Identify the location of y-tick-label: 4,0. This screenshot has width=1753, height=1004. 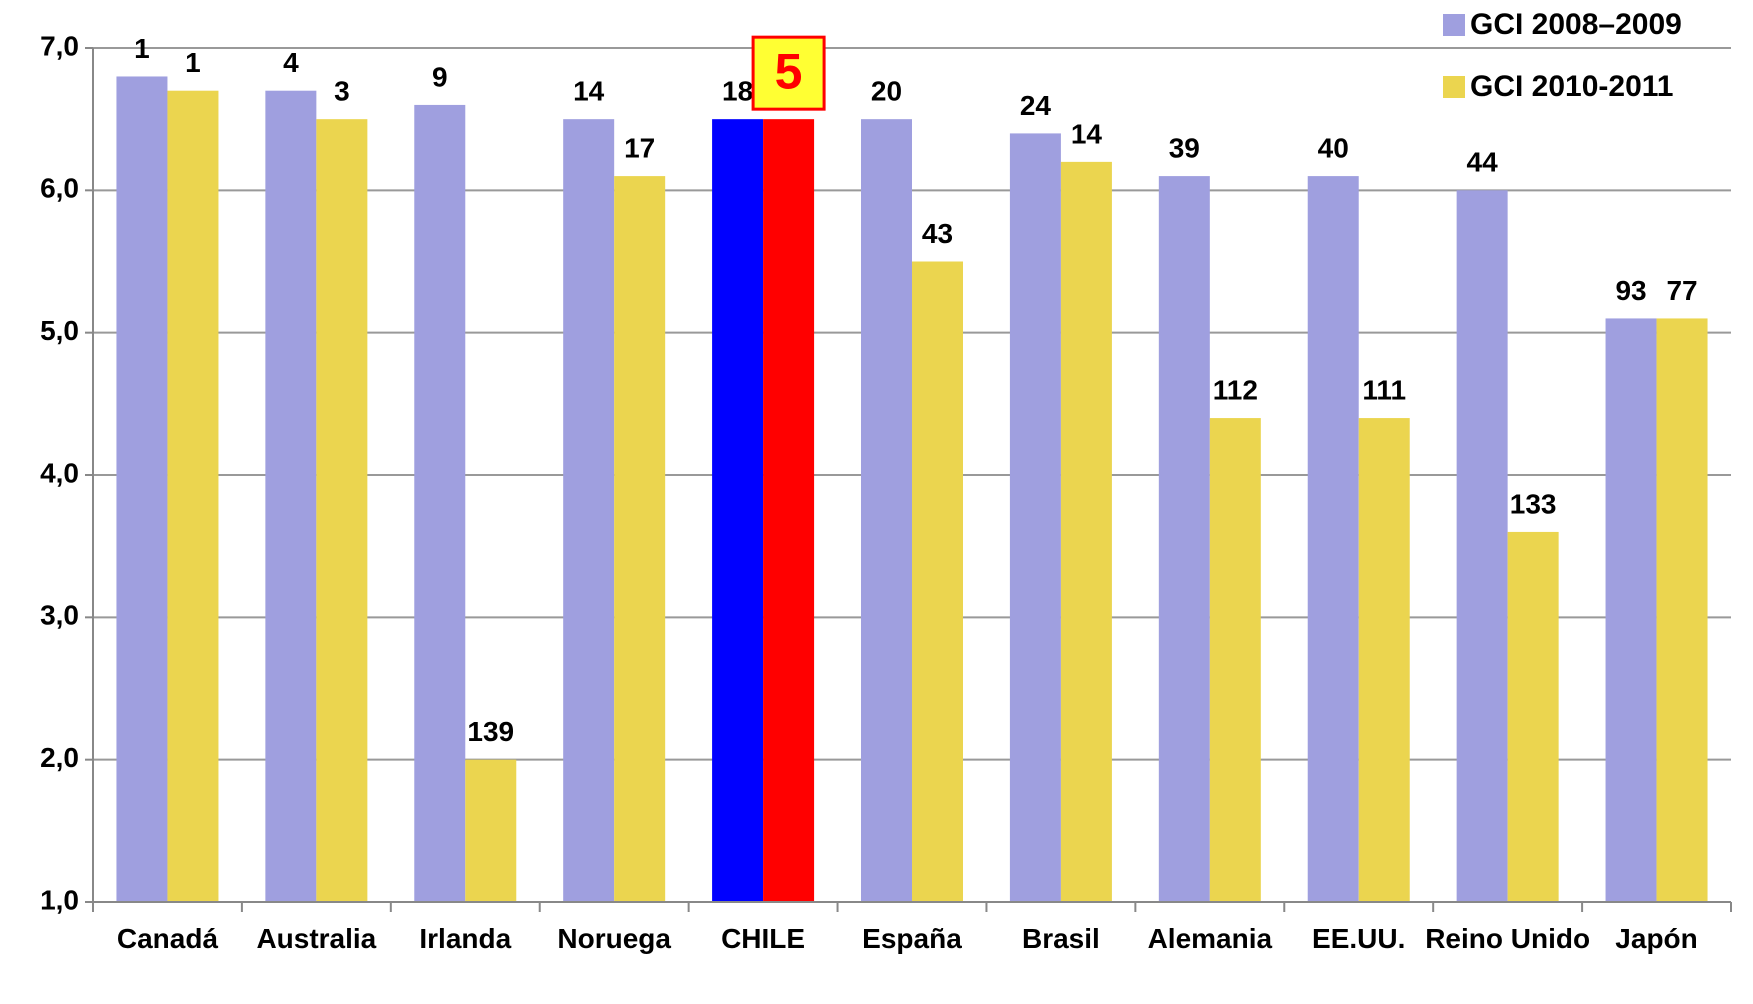
(59, 472).